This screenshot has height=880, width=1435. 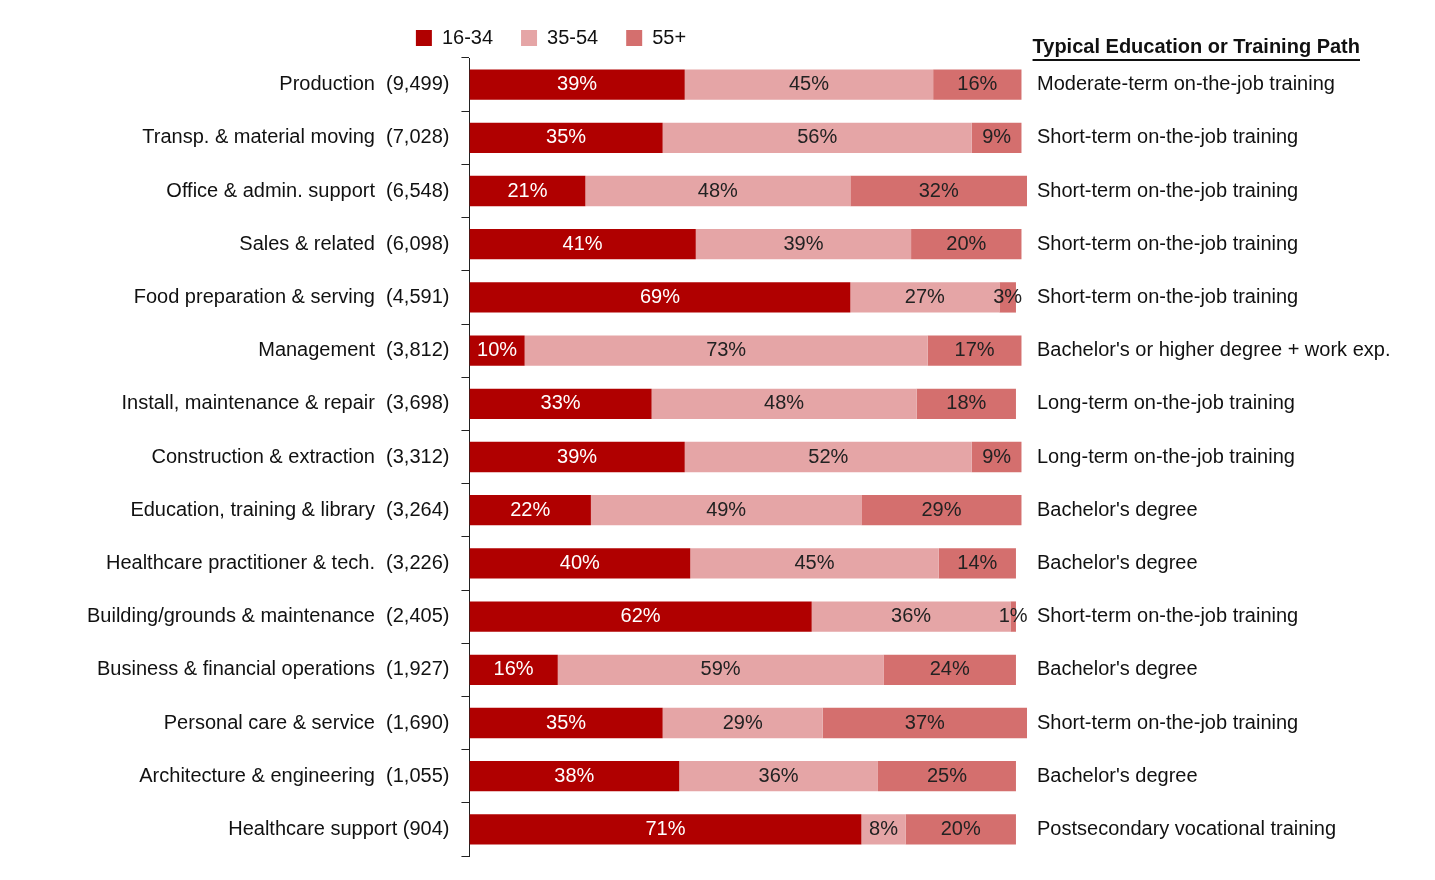 What do you see at coordinates (574, 774) in the screenshot?
I see `data-label: 38%` at bounding box center [574, 774].